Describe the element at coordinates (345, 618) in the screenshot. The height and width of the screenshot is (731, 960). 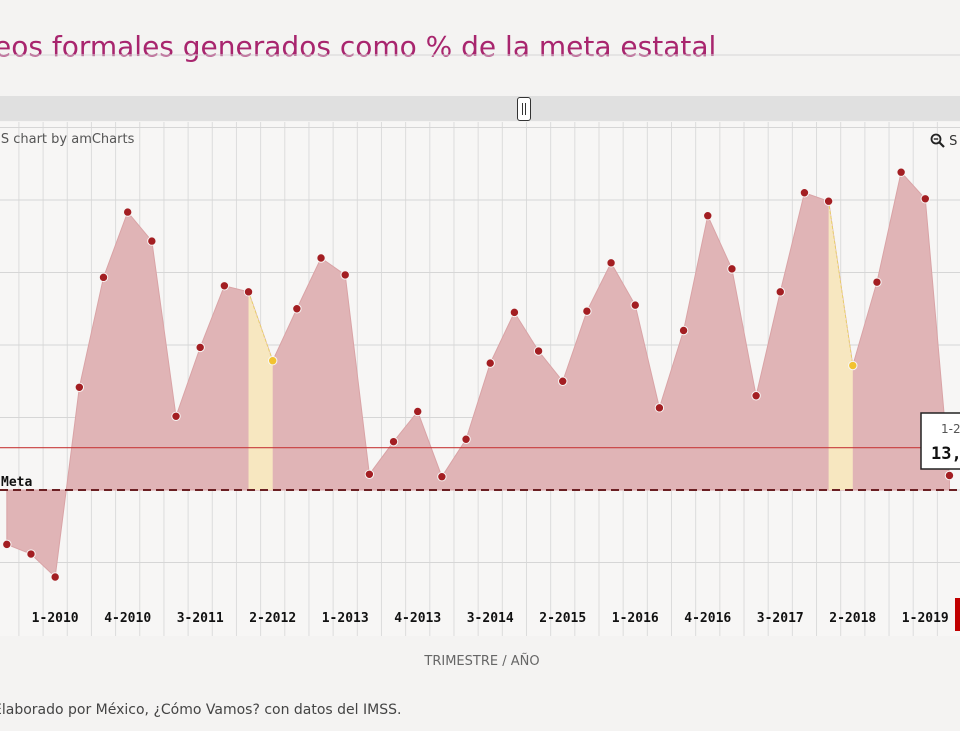
I see `x-tick-label: 1-2013` at that location.